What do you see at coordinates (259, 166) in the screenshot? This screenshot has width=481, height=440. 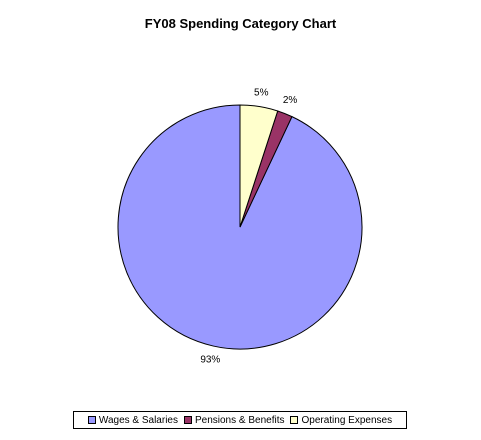 I see `pie-slice-operating` at bounding box center [259, 166].